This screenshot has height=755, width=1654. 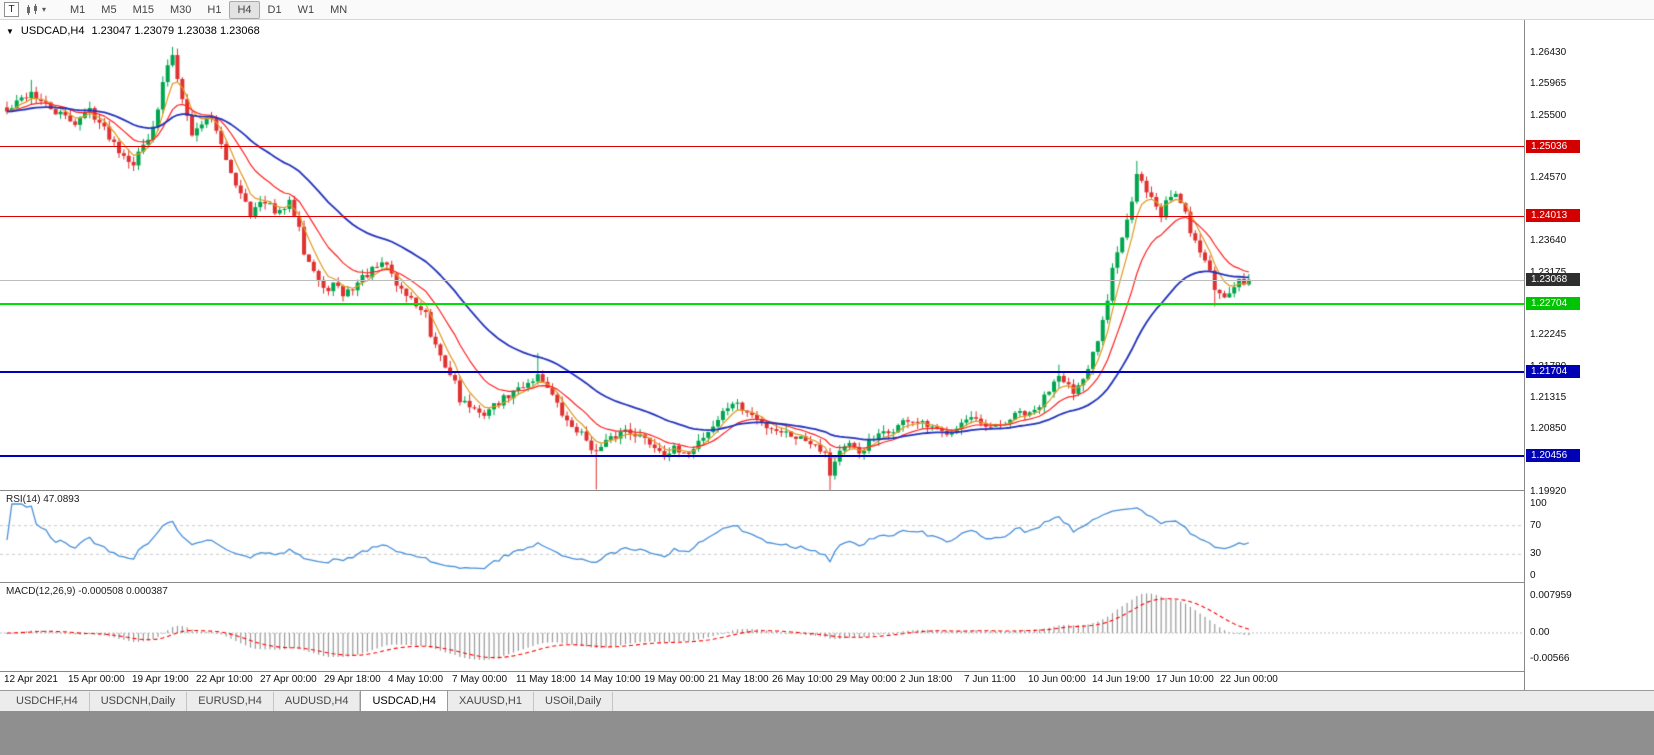 I want to click on chart-tab-audusd-h4: AUDUSD,H4, so click(x=317, y=701).